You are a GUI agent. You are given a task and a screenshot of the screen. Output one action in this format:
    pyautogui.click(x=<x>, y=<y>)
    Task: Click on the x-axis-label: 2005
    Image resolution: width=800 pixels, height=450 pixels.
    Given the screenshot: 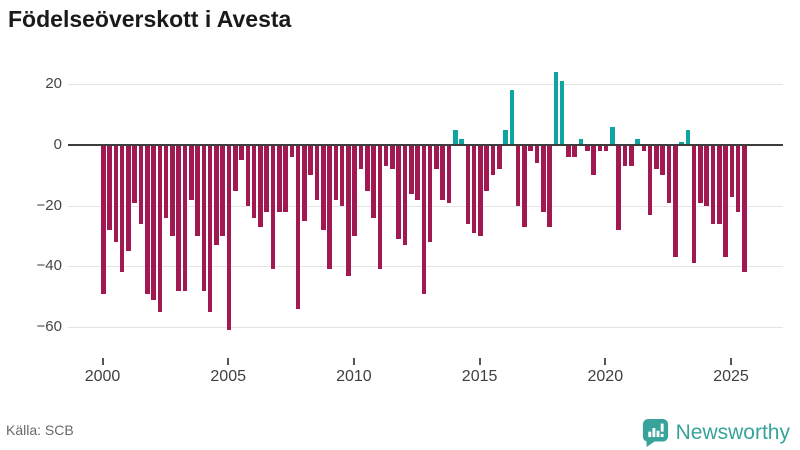 What is the action you would take?
    pyautogui.click(x=228, y=376)
    